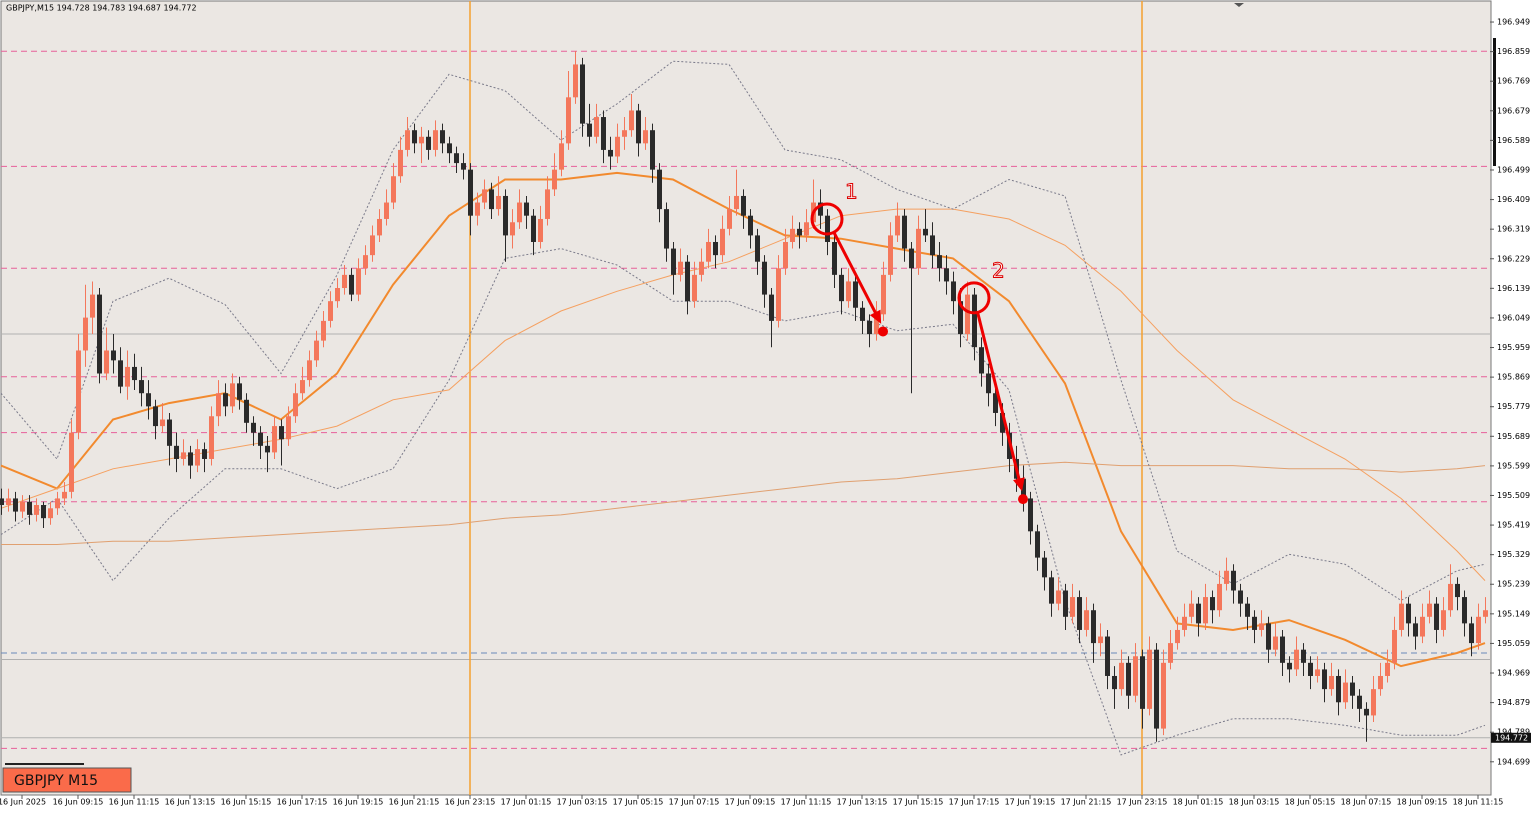 The height and width of the screenshot is (817, 1536). I want to click on shift-marker, so click(1239, 5).